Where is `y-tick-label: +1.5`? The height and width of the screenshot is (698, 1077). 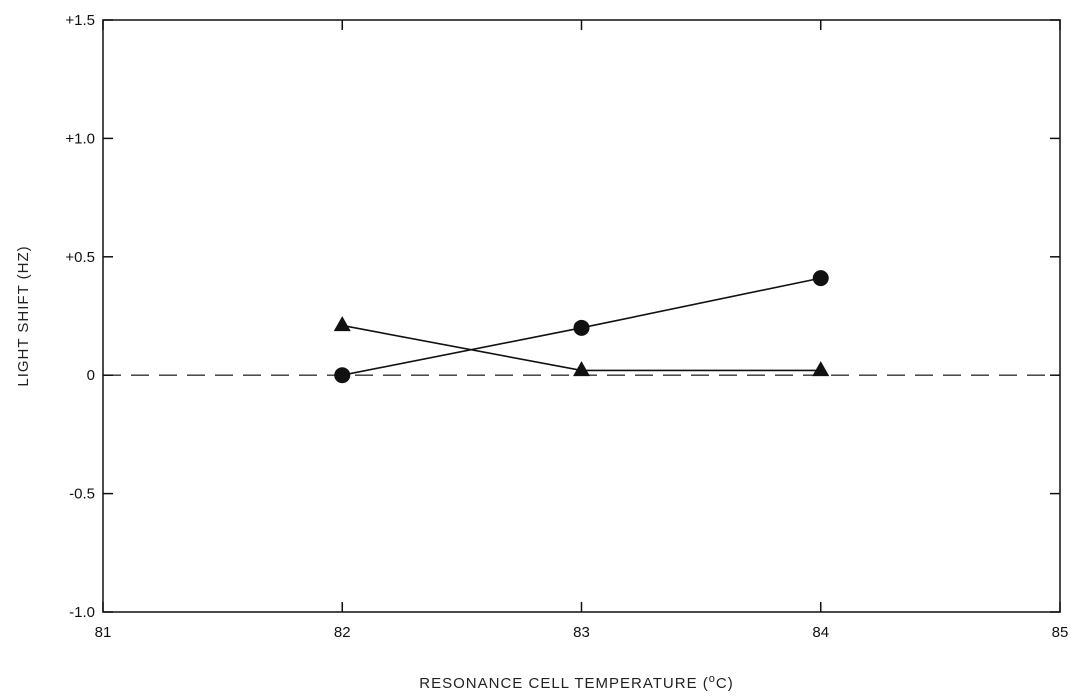
y-tick-label: +1.5 is located at coordinates (80, 20).